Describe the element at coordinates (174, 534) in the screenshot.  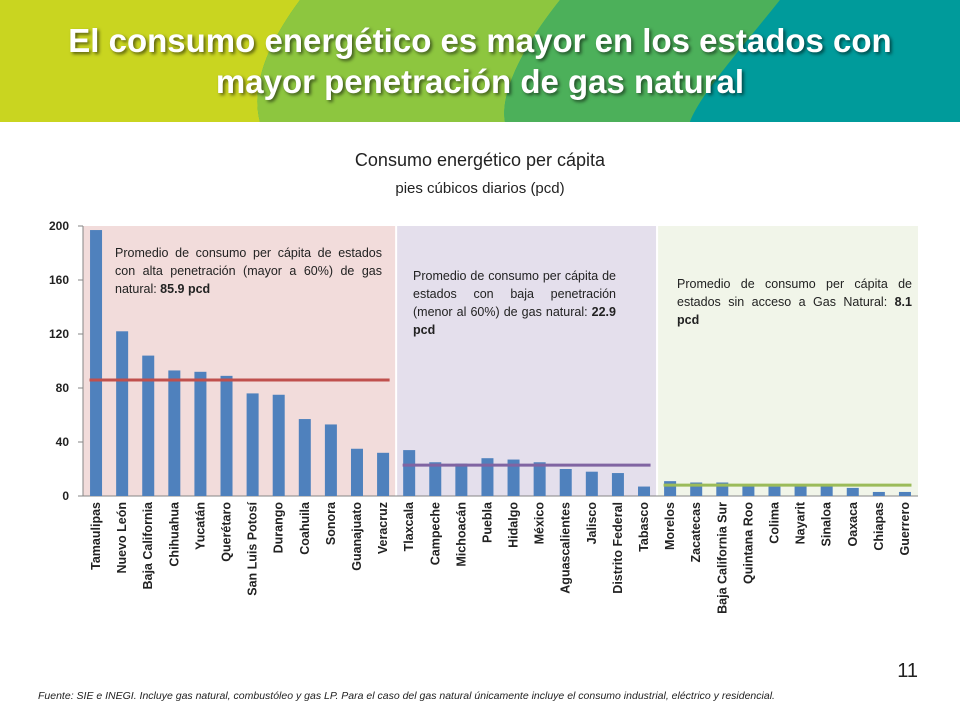
I see `x-tick-label-3: Chihuahua` at that location.